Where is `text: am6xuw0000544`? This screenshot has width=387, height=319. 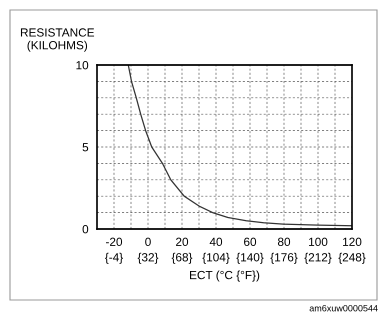
text: am6xuw0000544 is located at coordinates (344, 308).